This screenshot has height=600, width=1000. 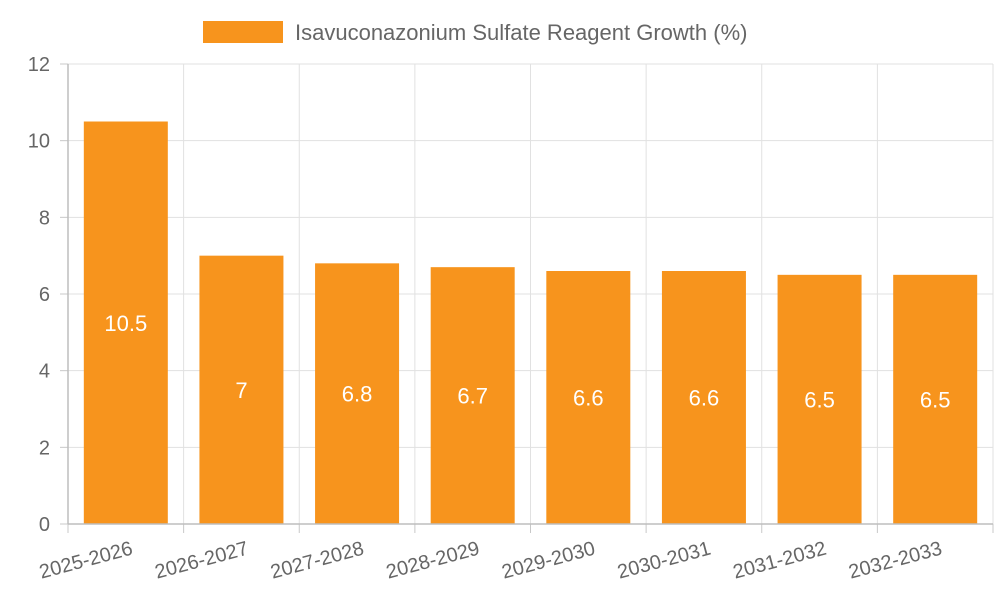 What do you see at coordinates (39, 65) in the screenshot?
I see `y-tick-label: 12` at bounding box center [39, 65].